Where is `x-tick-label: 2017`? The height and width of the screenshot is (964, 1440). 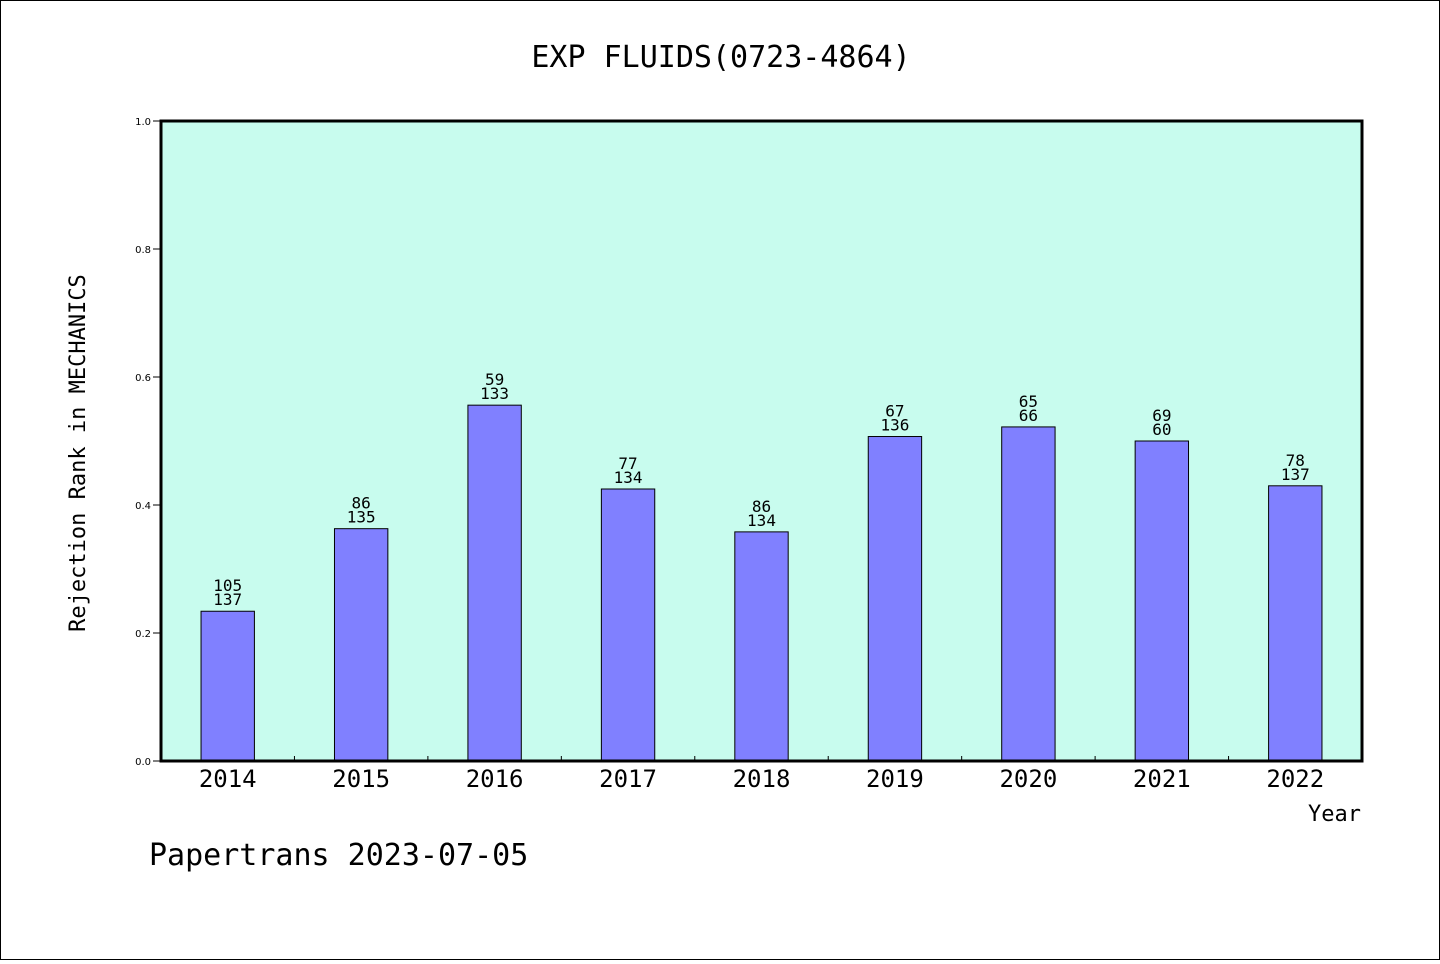
x-tick-label: 2017 is located at coordinates (628, 779).